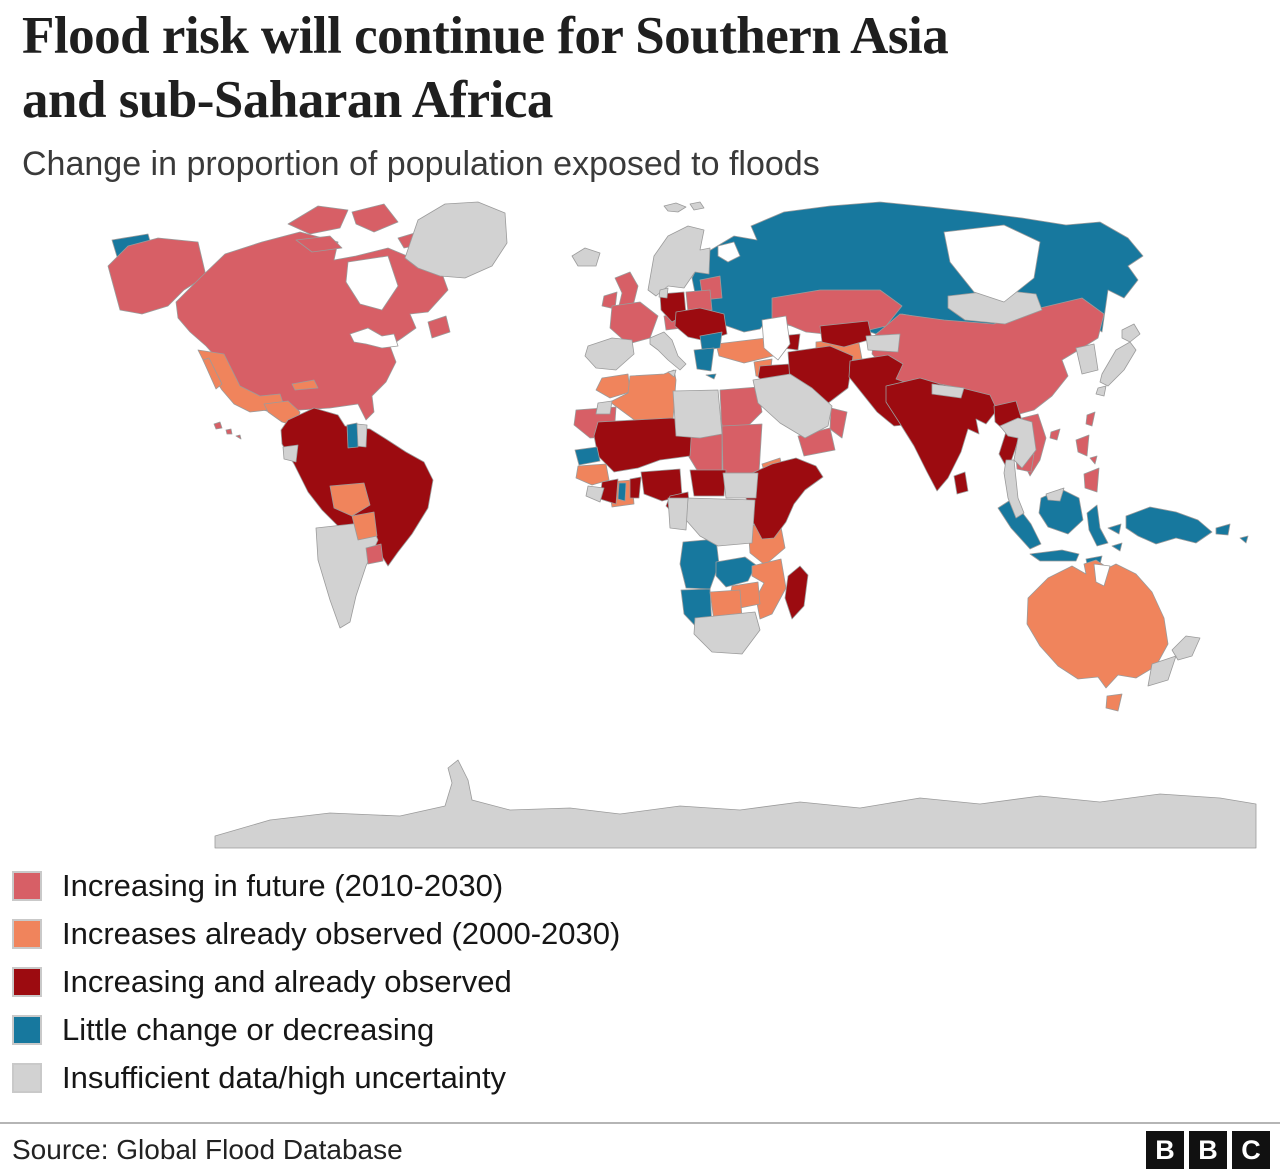  Describe the element at coordinates (635, 487) in the screenshot. I see `region-togo-benin` at that location.